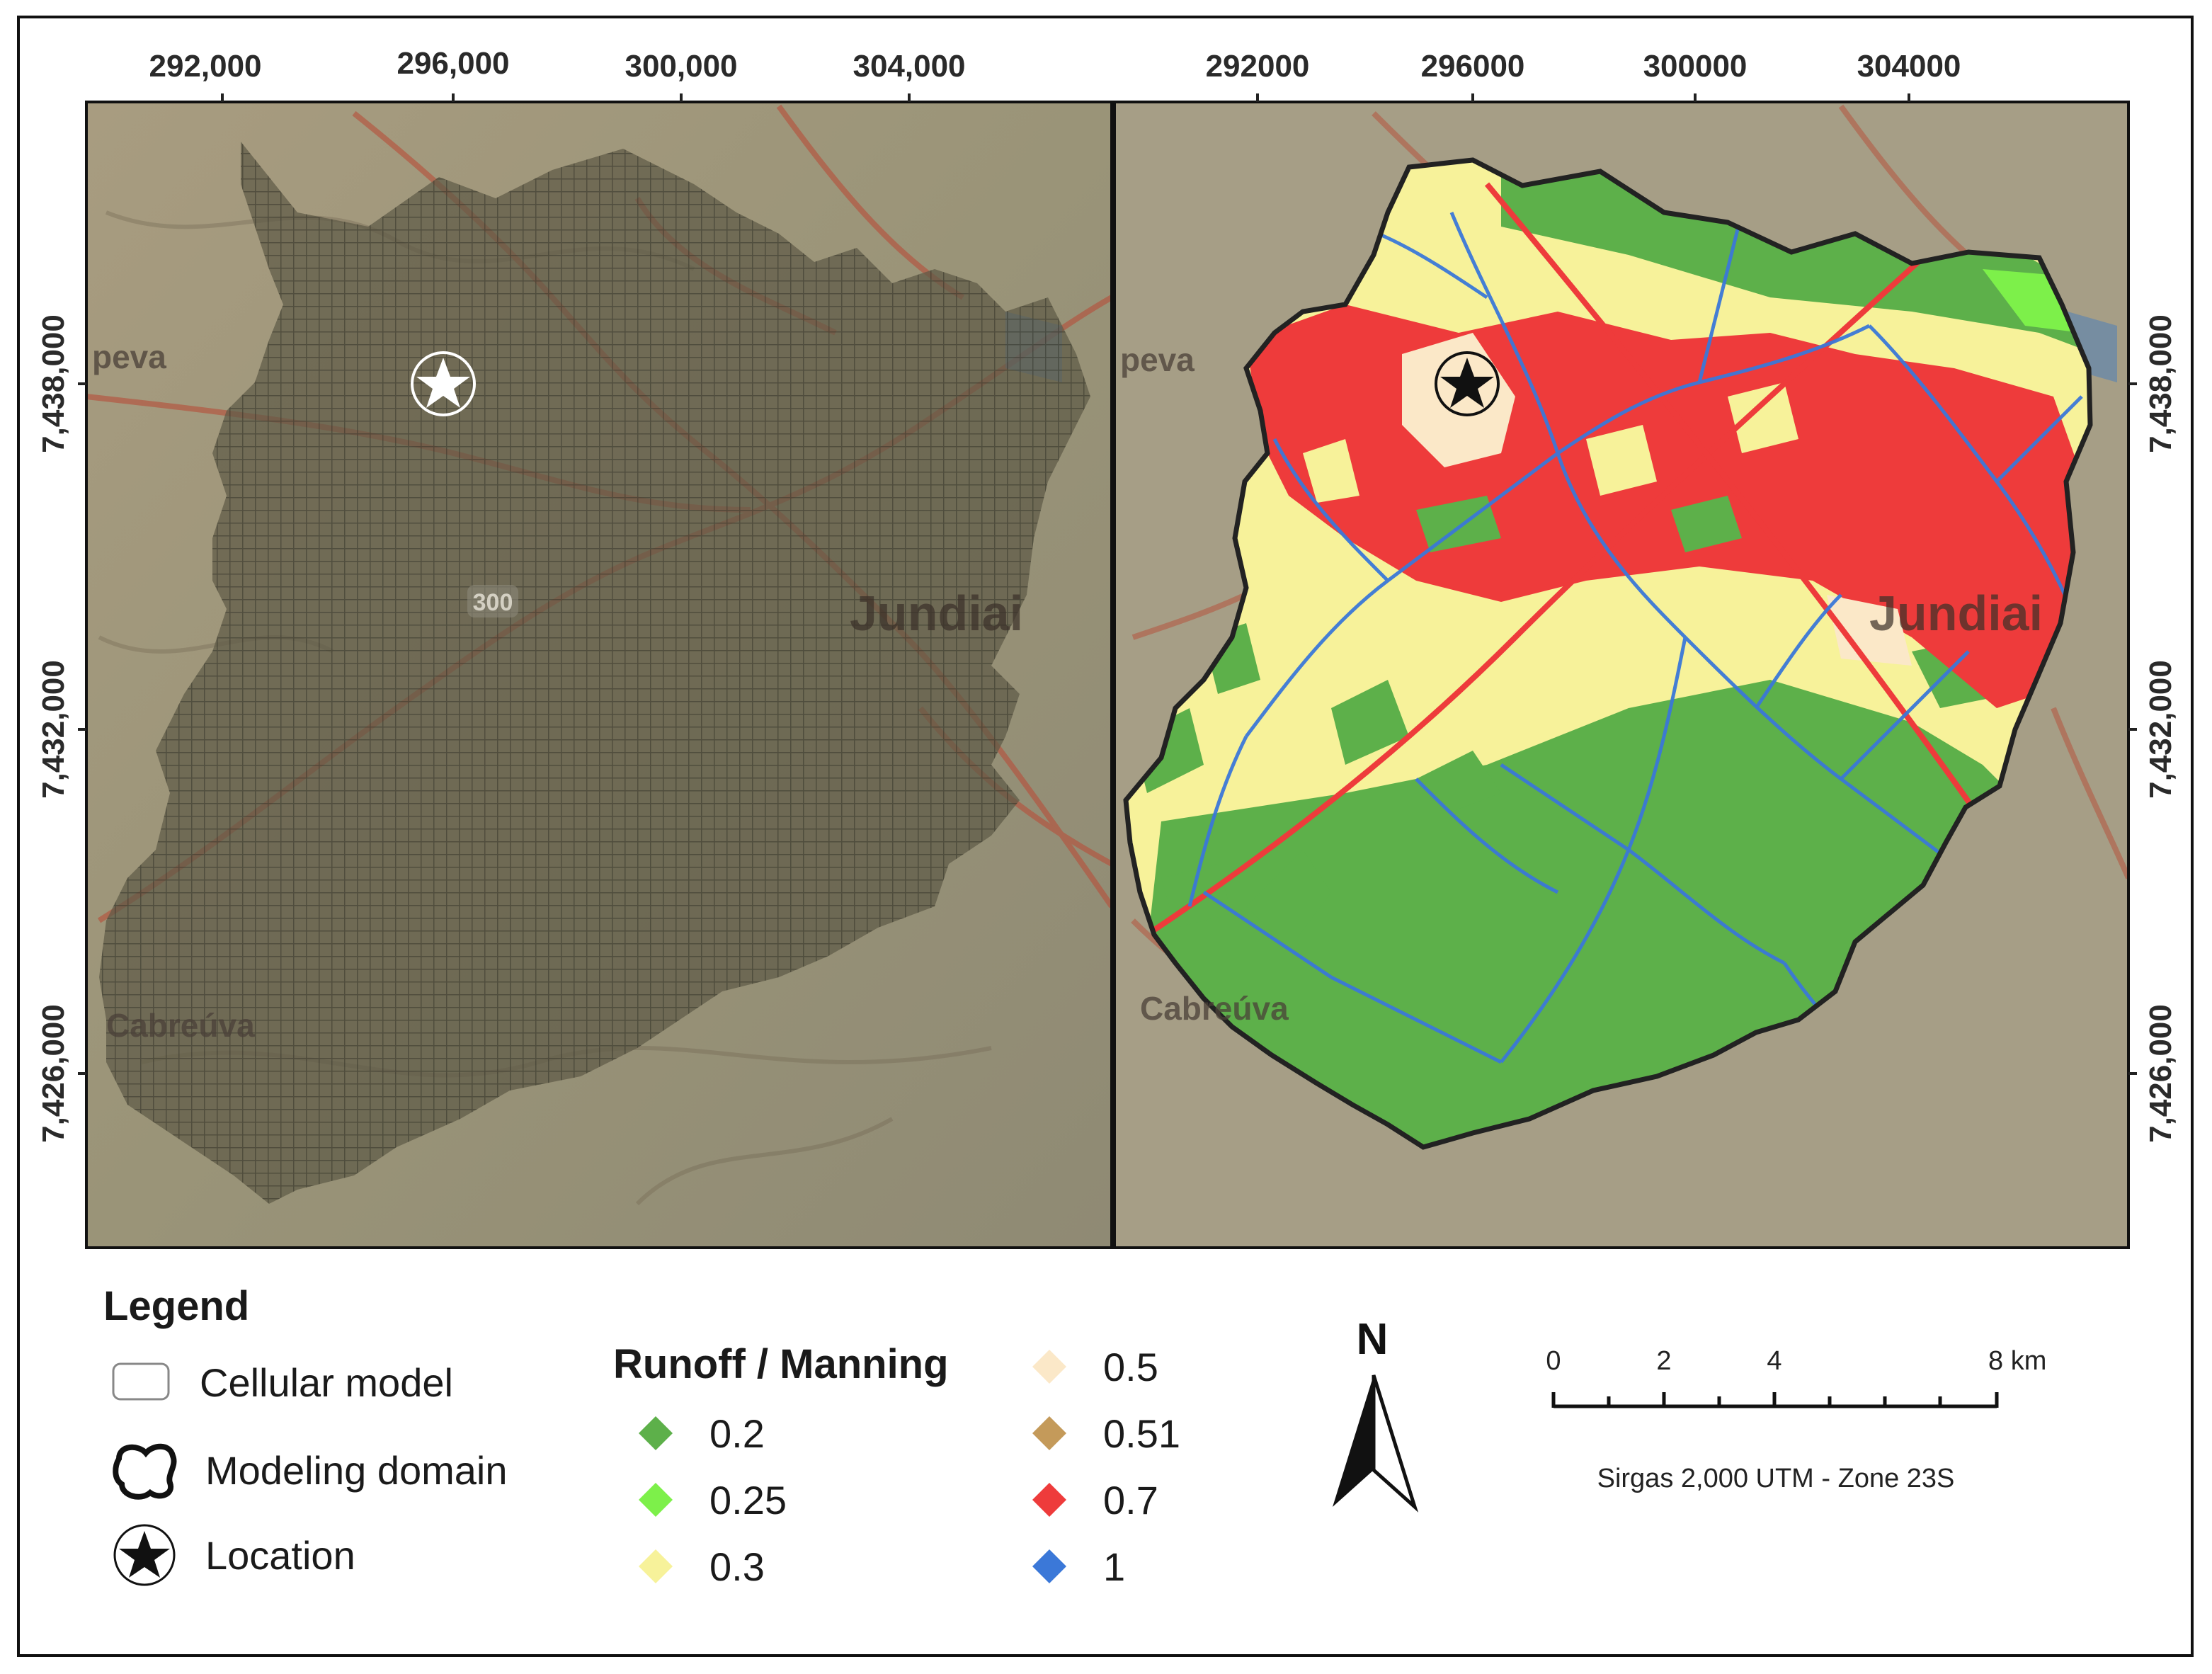  Describe the element at coordinates (937, 613) in the screenshot. I see `place-label-jundiai: Jundiai` at that location.